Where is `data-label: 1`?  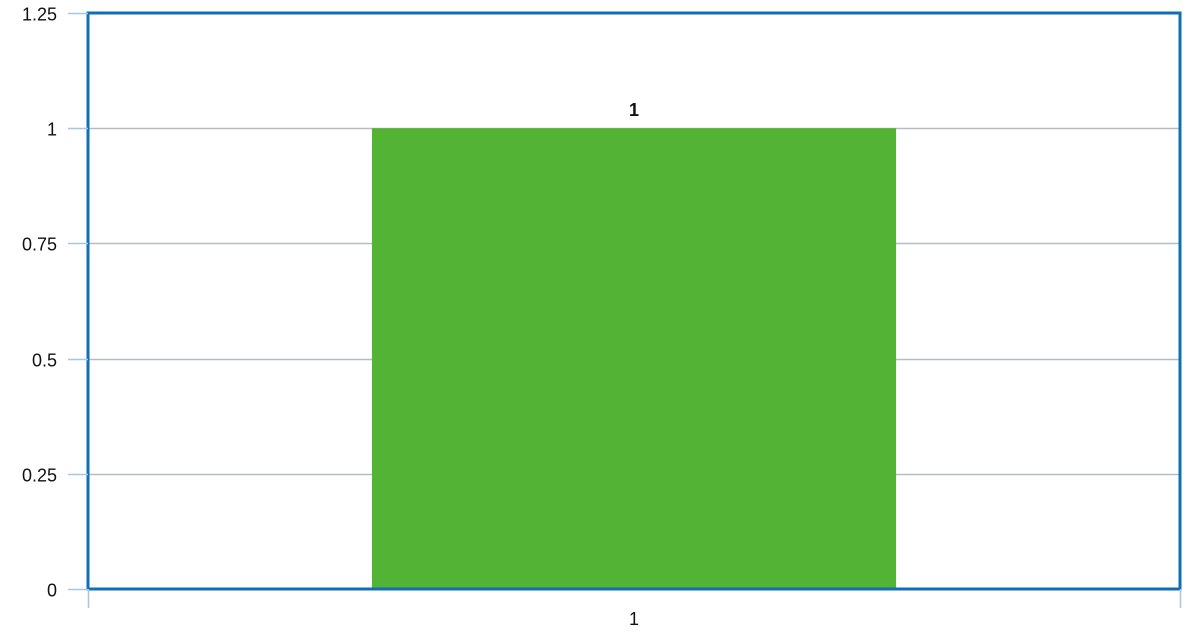 data-label: 1 is located at coordinates (634, 110).